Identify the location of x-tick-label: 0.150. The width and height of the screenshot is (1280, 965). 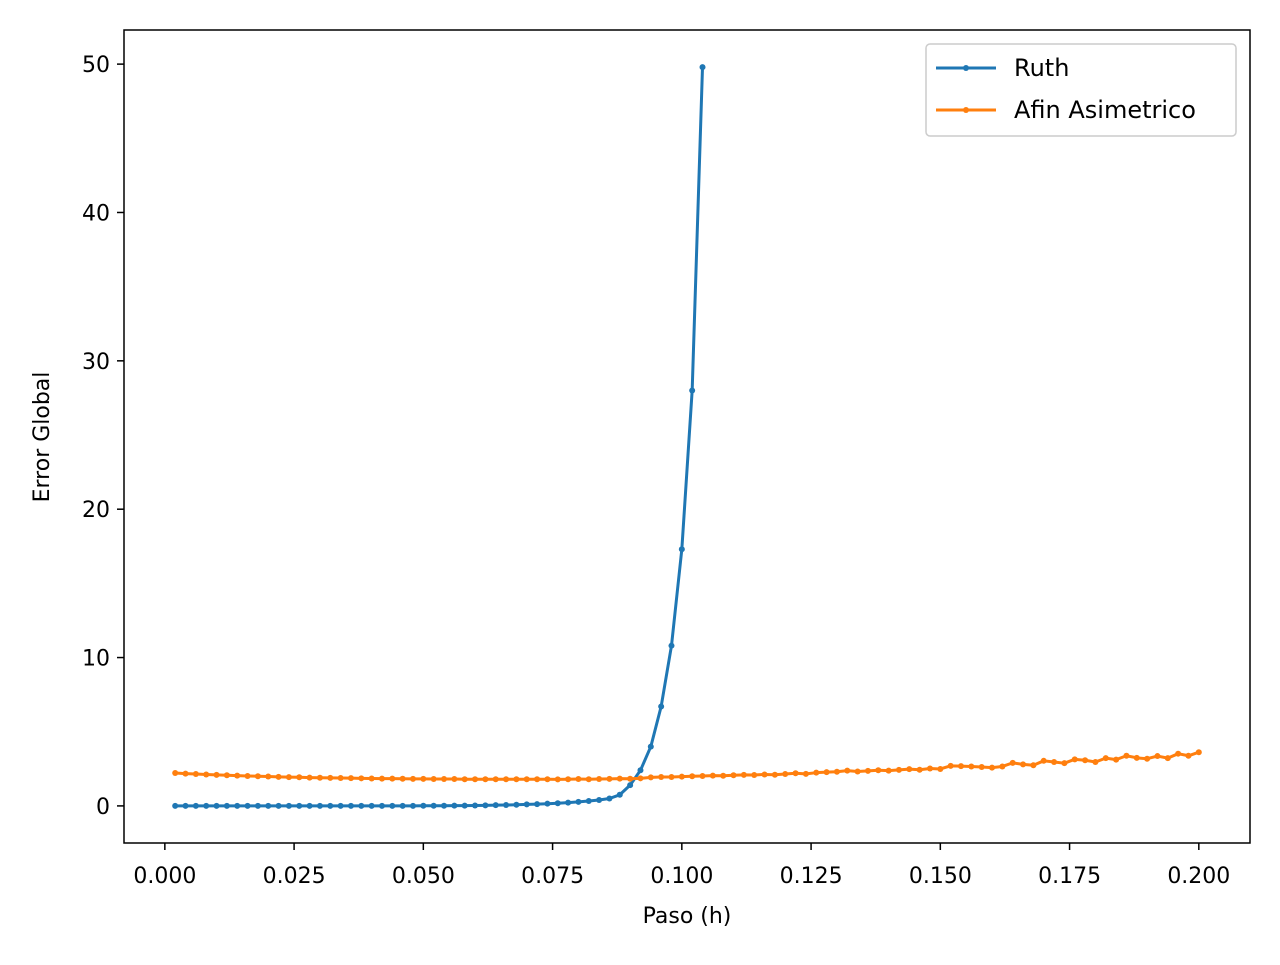
(940, 876).